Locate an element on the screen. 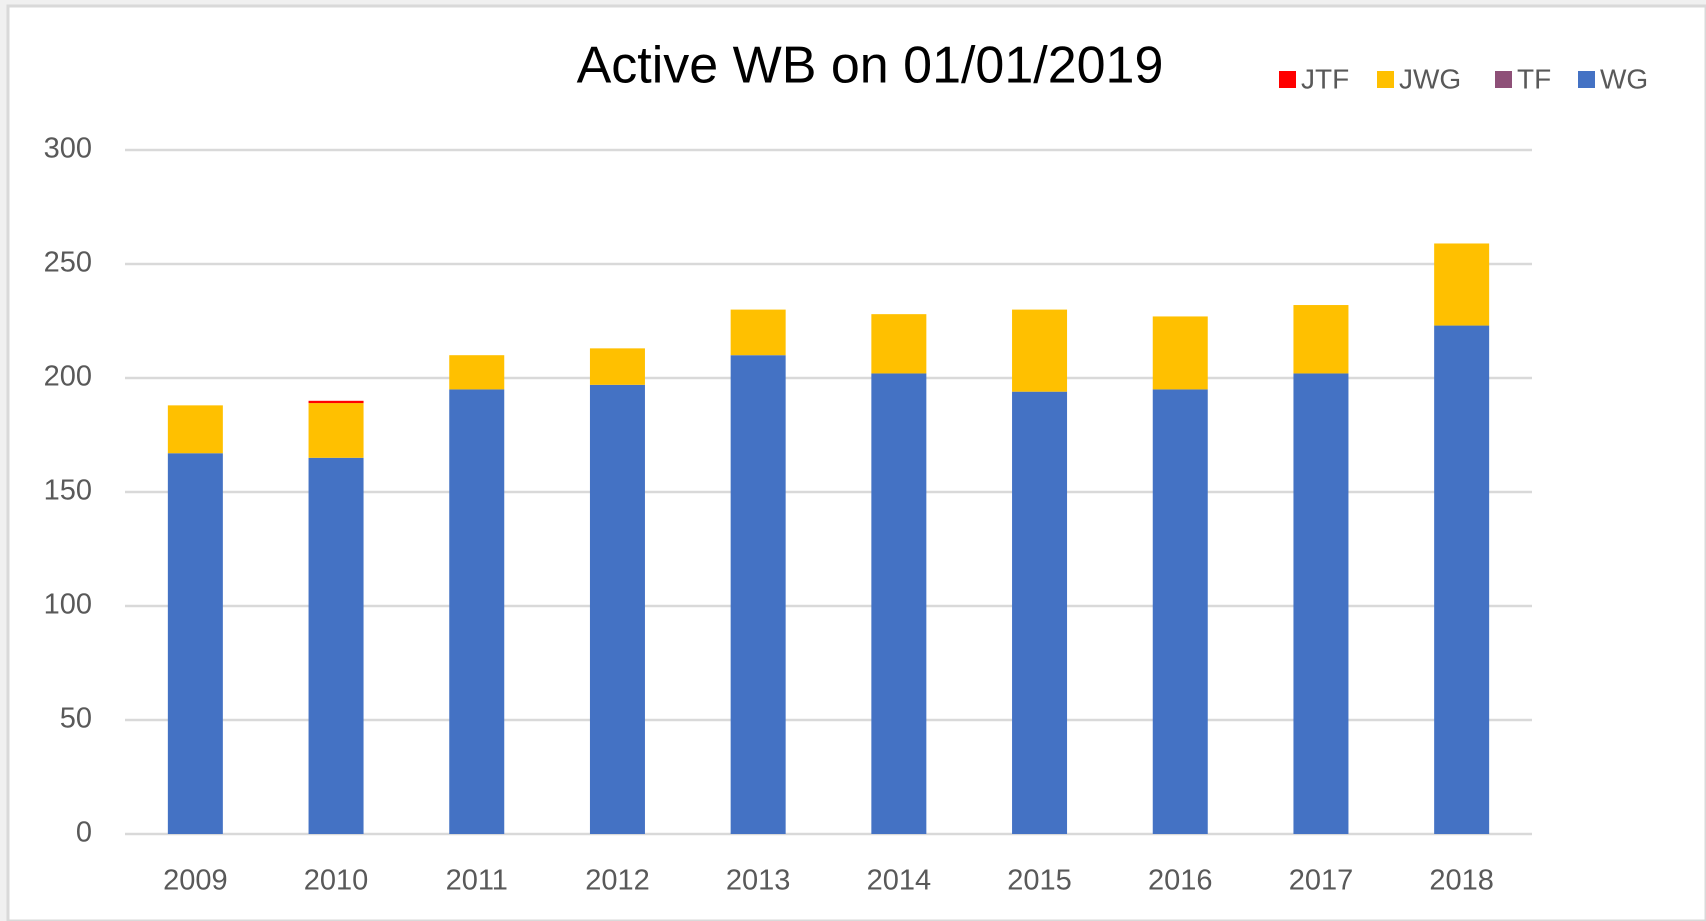 This screenshot has height=921, width=1706. x-tick-label: 2013 is located at coordinates (758, 881).